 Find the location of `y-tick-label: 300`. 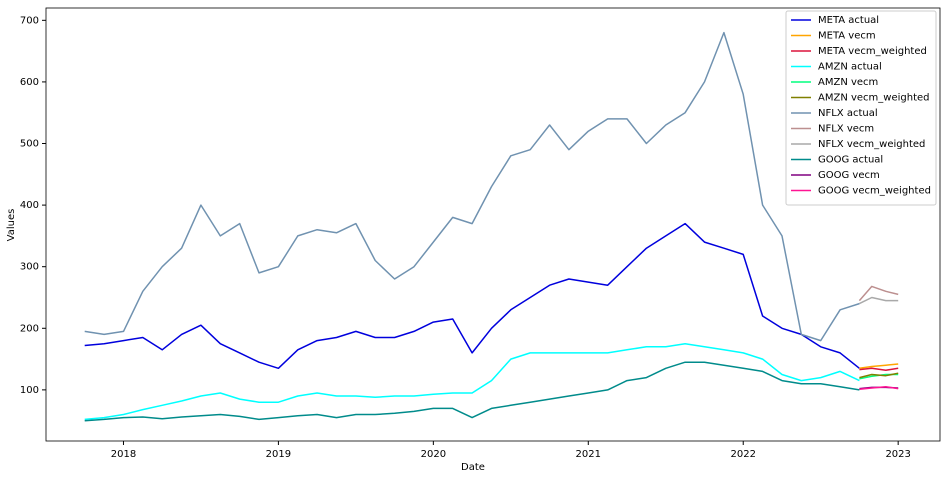

y-tick-label: 300 is located at coordinates (29, 267).